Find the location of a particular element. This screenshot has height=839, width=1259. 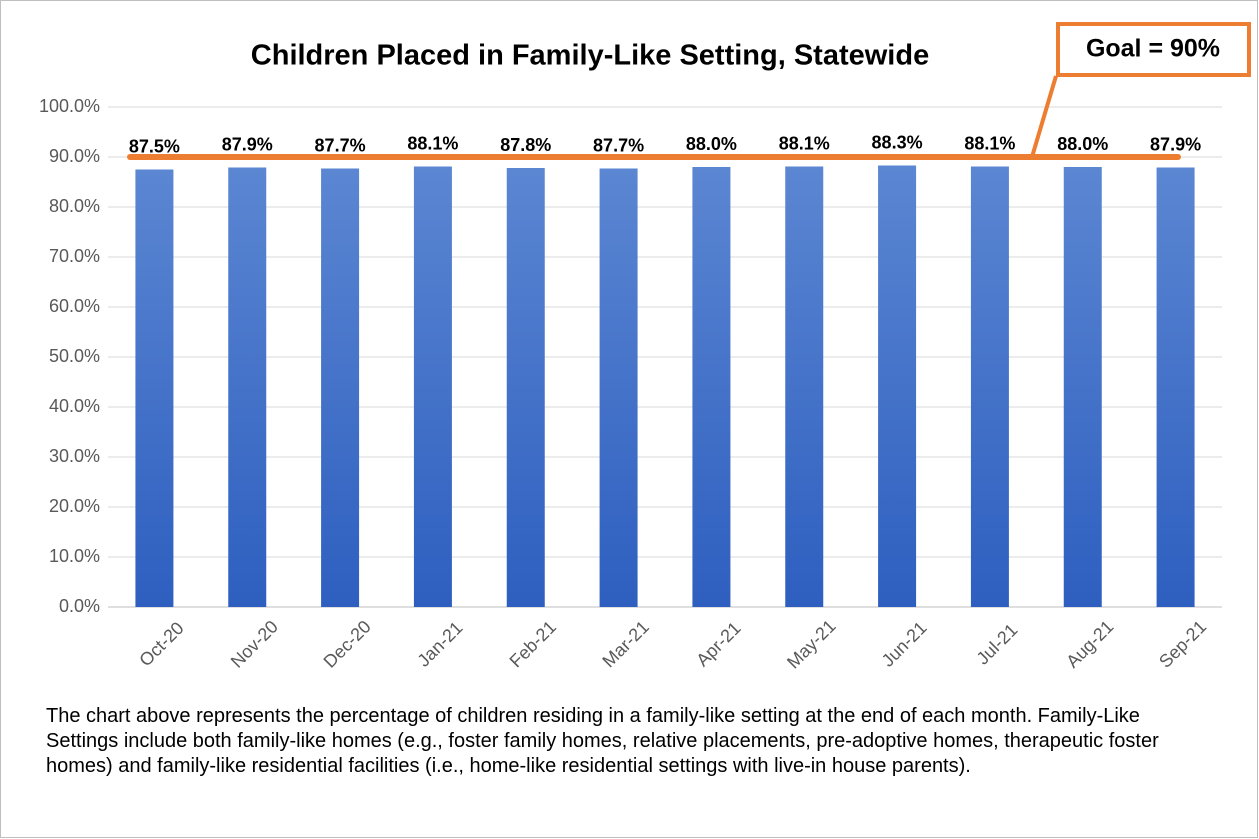

y-tick-label: 60.0% is located at coordinates (74, 306).